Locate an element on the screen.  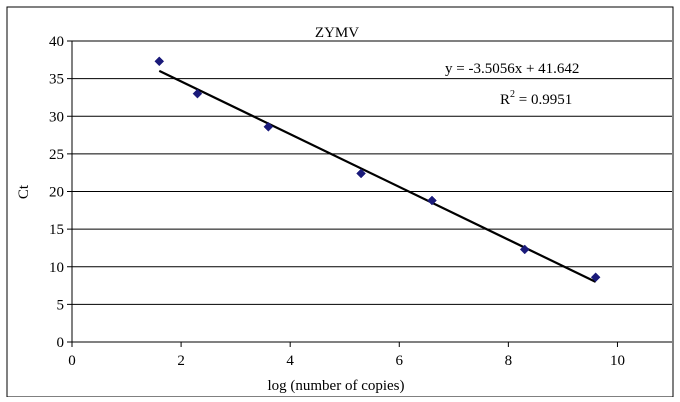
chart-title: ZYMV is located at coordinates (337, 33).